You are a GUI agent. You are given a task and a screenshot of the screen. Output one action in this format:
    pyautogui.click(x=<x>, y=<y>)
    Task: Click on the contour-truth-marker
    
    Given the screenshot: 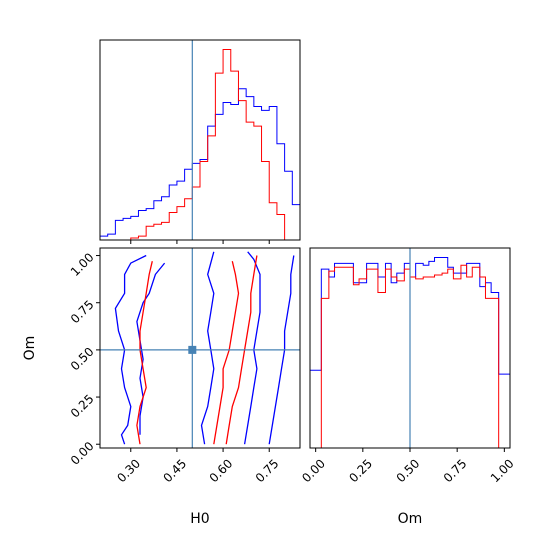 What is the action you would take?
    pyautogui.click(x=192, y=349)
    